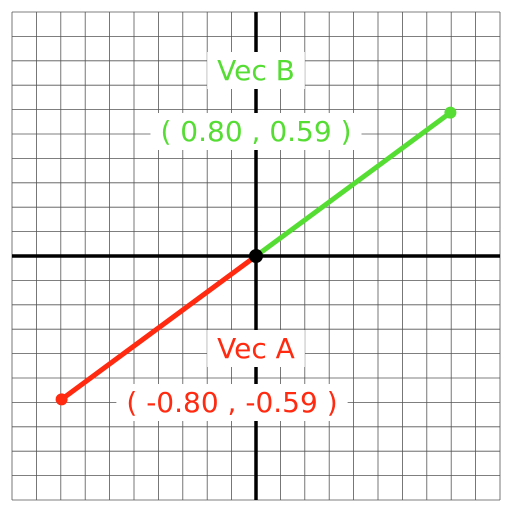  I want to click on vector-name: Vec B, so click(256, 70).